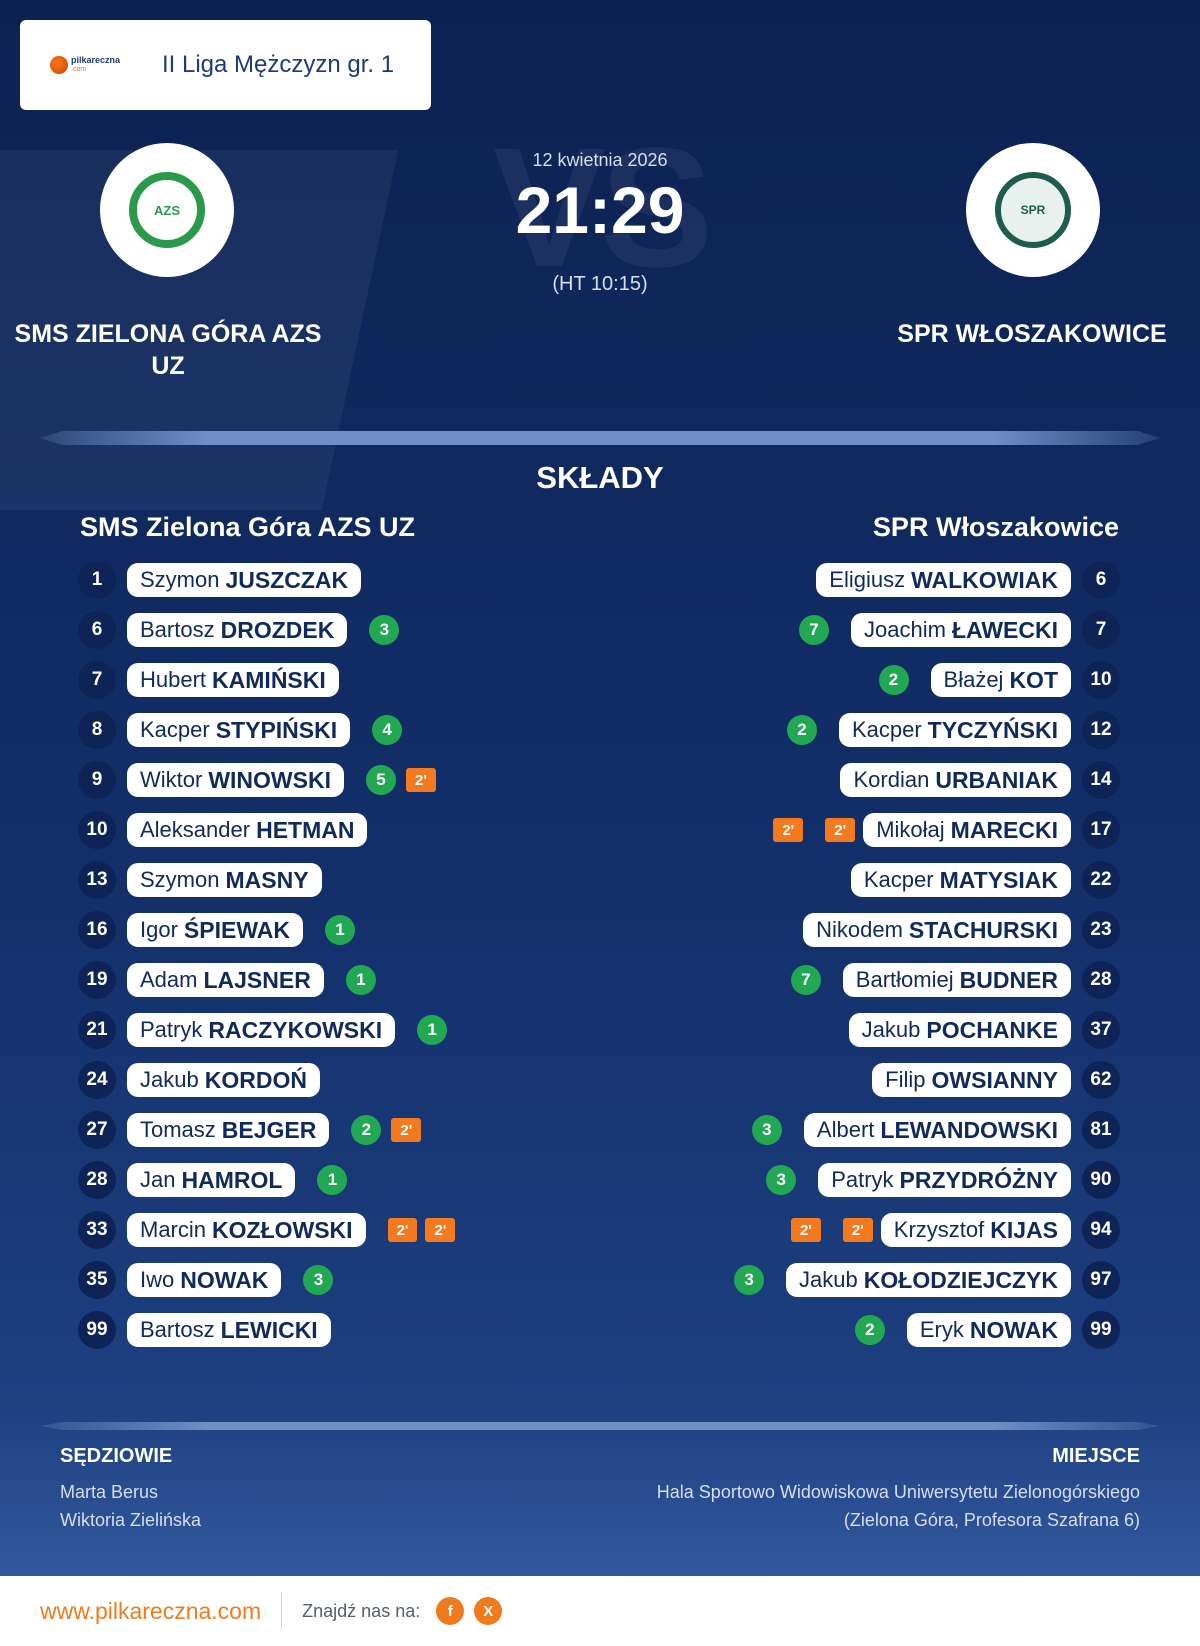 The height and width of the screenshot is (1646, 1200). What do you see at coordinates (282, 1229) in the screenshot?
I see `player-last-name: KOZŁOWSKI` at bounding box center [282, 1229].